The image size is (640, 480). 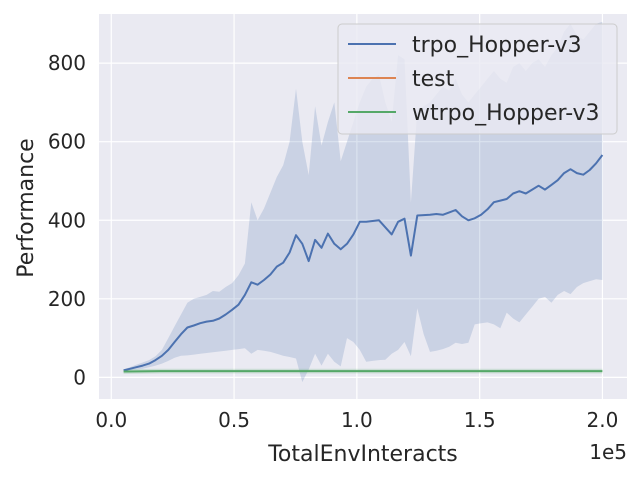 I want to click on legend-label-test: test, so click(x=433, y=79).